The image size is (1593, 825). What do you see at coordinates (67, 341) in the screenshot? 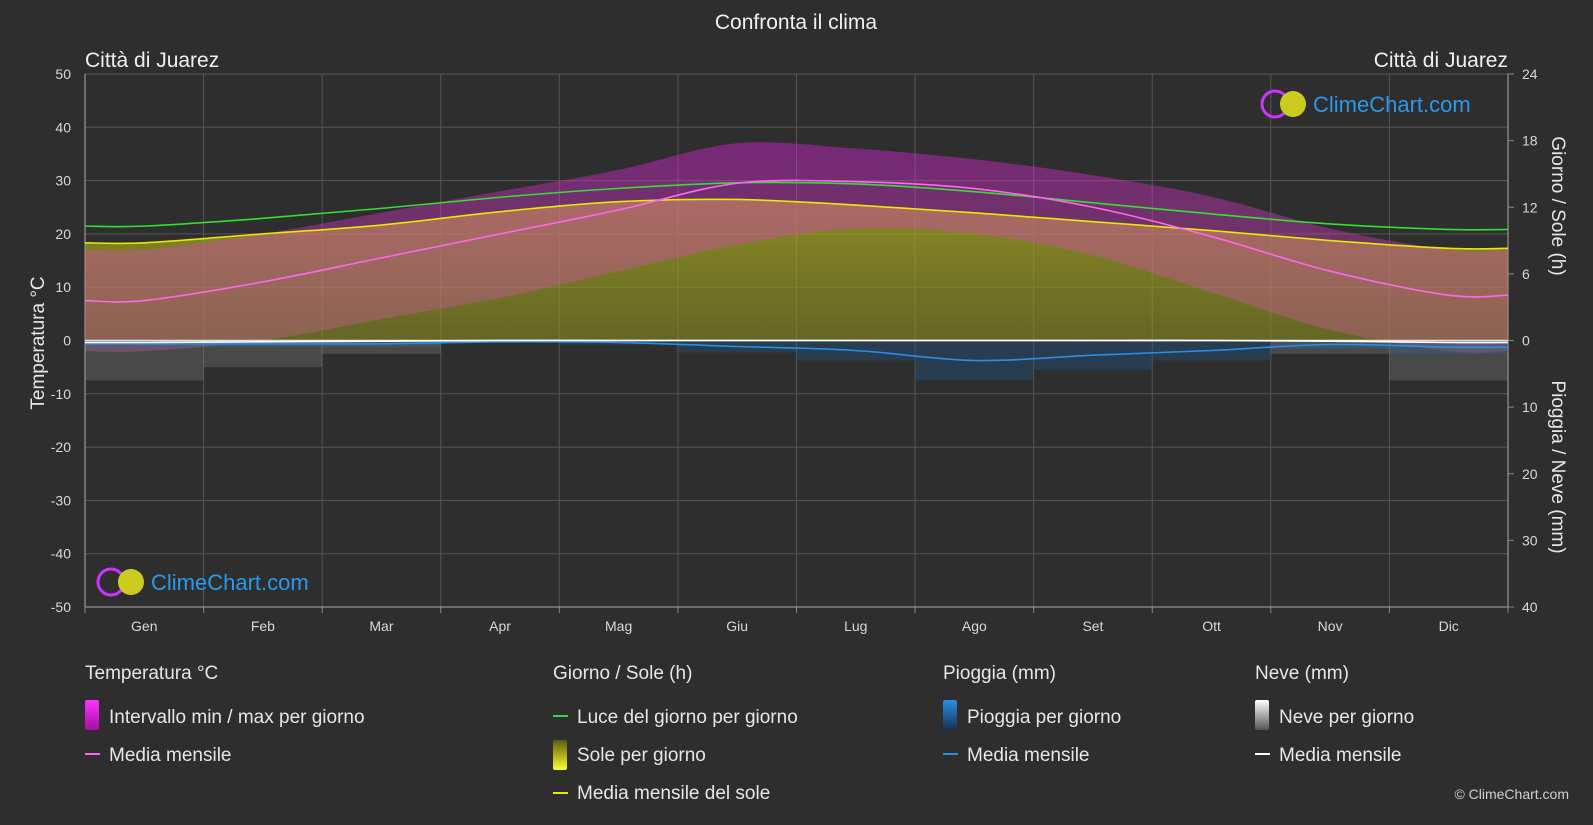
I see `y-tick-left: 0` at bounding box center [67, 341].